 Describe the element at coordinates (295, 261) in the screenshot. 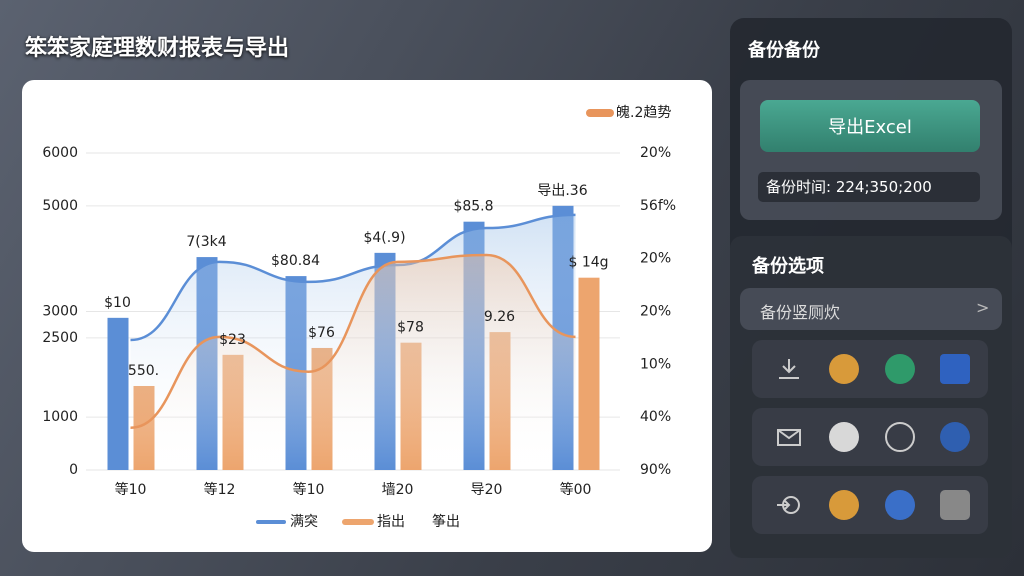

I see `data-label: $80.84` at that location.